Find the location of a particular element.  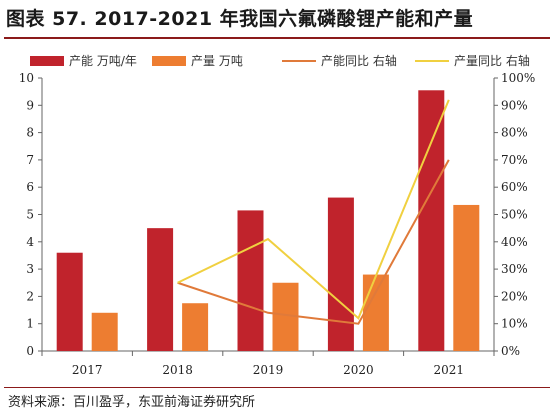

legend-label: 产能 万吨/年 is located at coordinates (103, 61).